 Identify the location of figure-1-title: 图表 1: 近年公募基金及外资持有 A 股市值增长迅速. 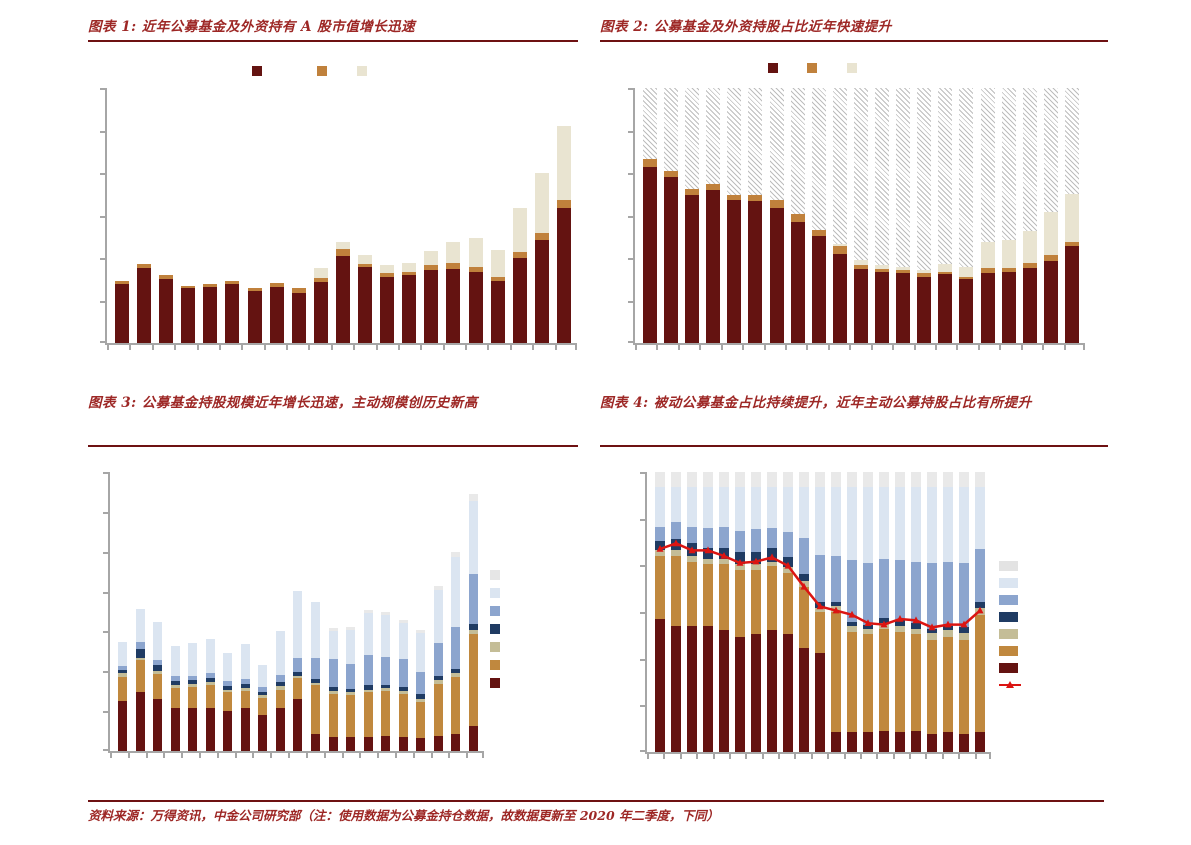
(252, 27).